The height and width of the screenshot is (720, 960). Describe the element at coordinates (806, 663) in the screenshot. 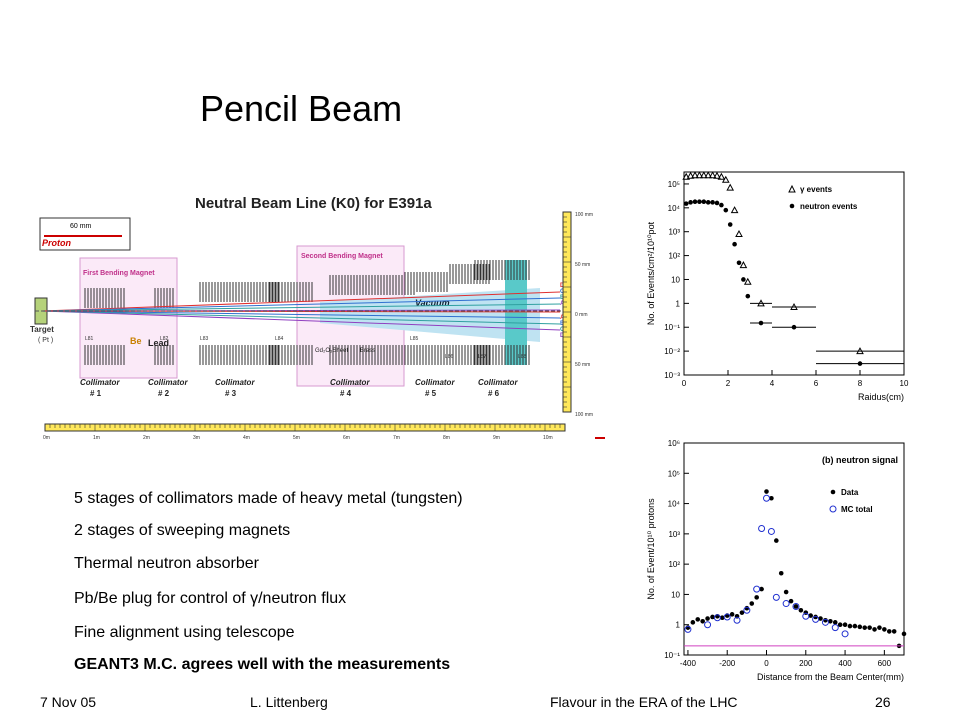

I see `x-tick-label: 200` at that location.